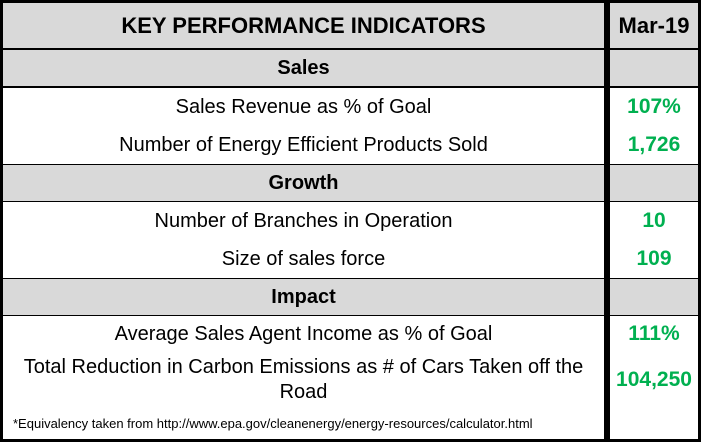 The height and width of the screenshot is (442, 701). Describe the element at coordinates (303, 259) in the screenshot. I see `kpi-label-sales-force: Size of sales force` at that location.